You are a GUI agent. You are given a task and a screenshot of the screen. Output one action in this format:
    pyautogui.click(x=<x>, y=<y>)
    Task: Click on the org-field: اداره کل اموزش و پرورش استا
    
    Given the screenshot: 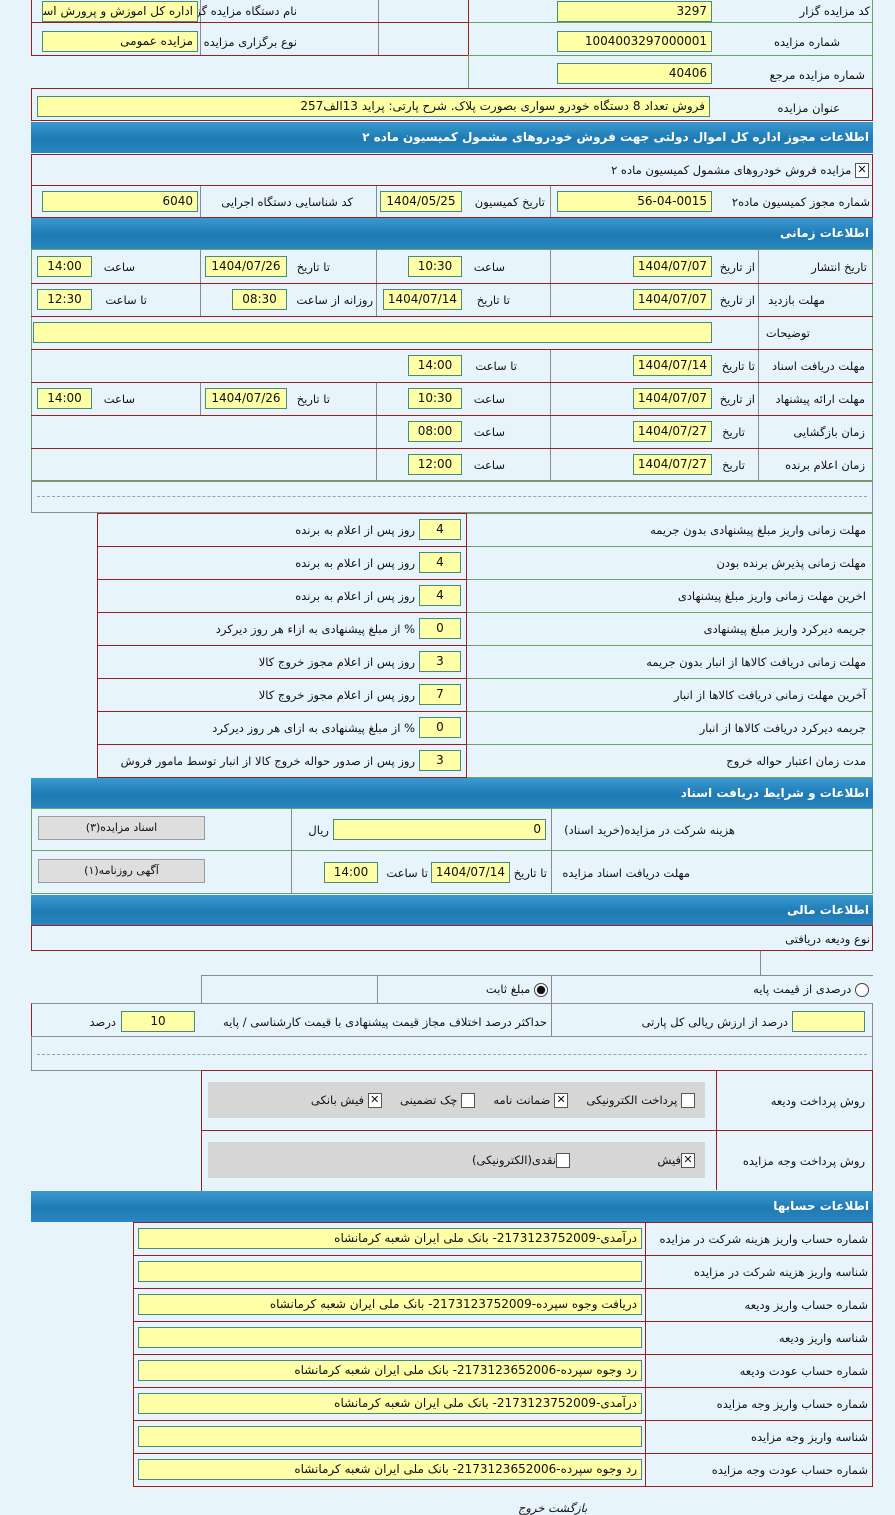 What is the action you would take?
    pyautogui.click(x=120, y=11)
    